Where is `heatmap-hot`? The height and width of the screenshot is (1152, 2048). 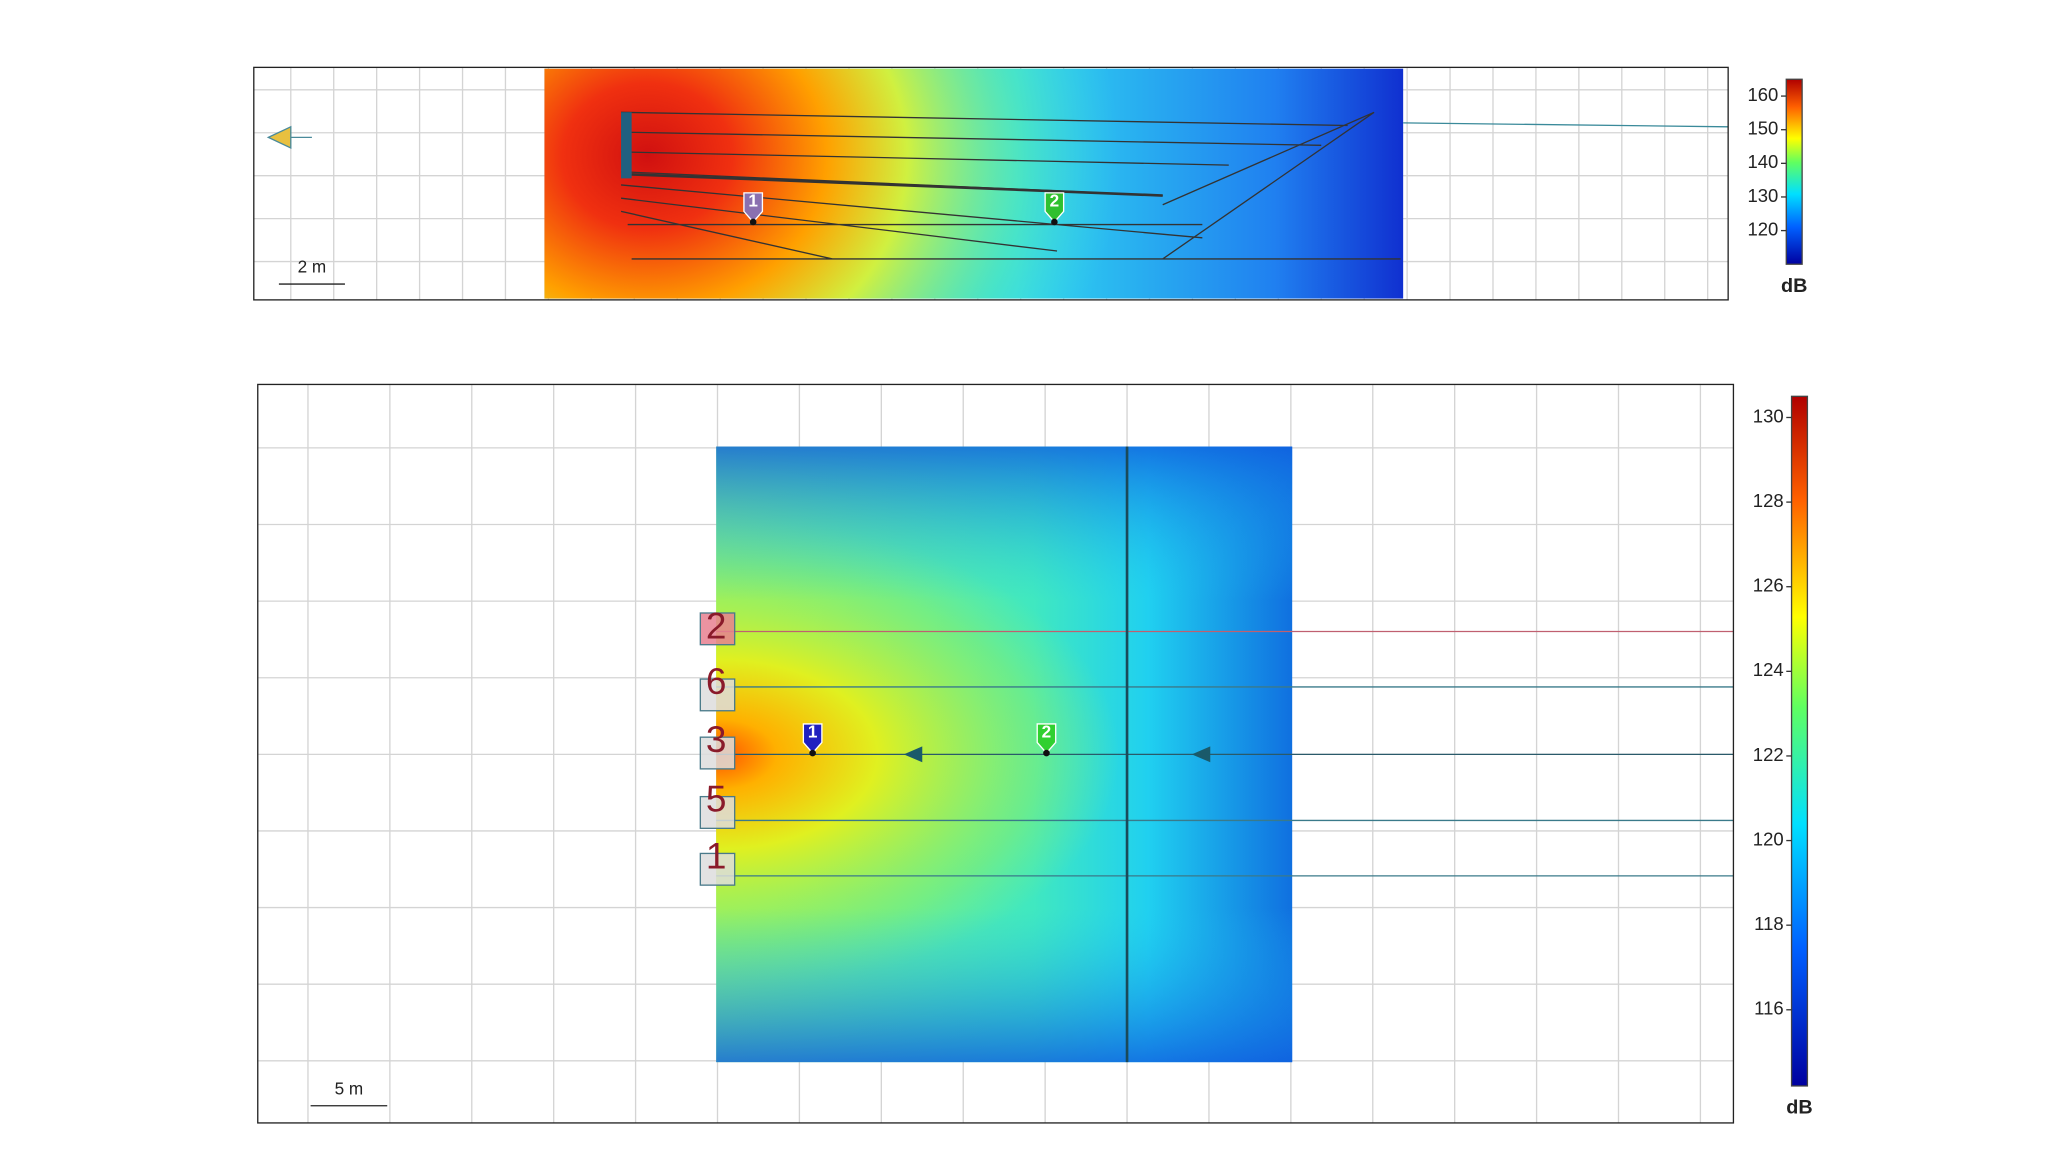 heatmap-hot is located at coordinates (974, 183).